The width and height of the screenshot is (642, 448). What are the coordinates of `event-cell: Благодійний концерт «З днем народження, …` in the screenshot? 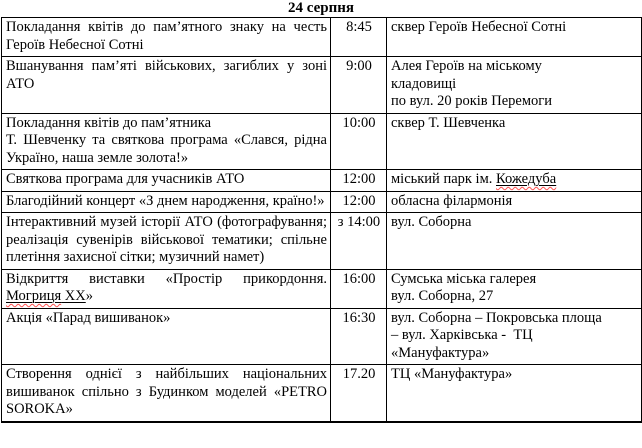 It's located at (166, 201).